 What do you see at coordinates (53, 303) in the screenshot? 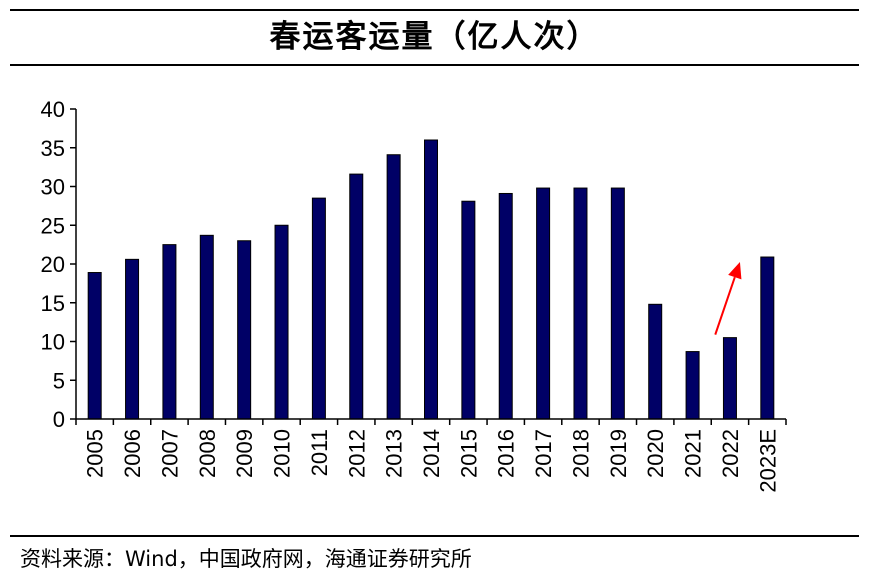
I see `y-tick-label: 15` at bounding box center [53, 303].